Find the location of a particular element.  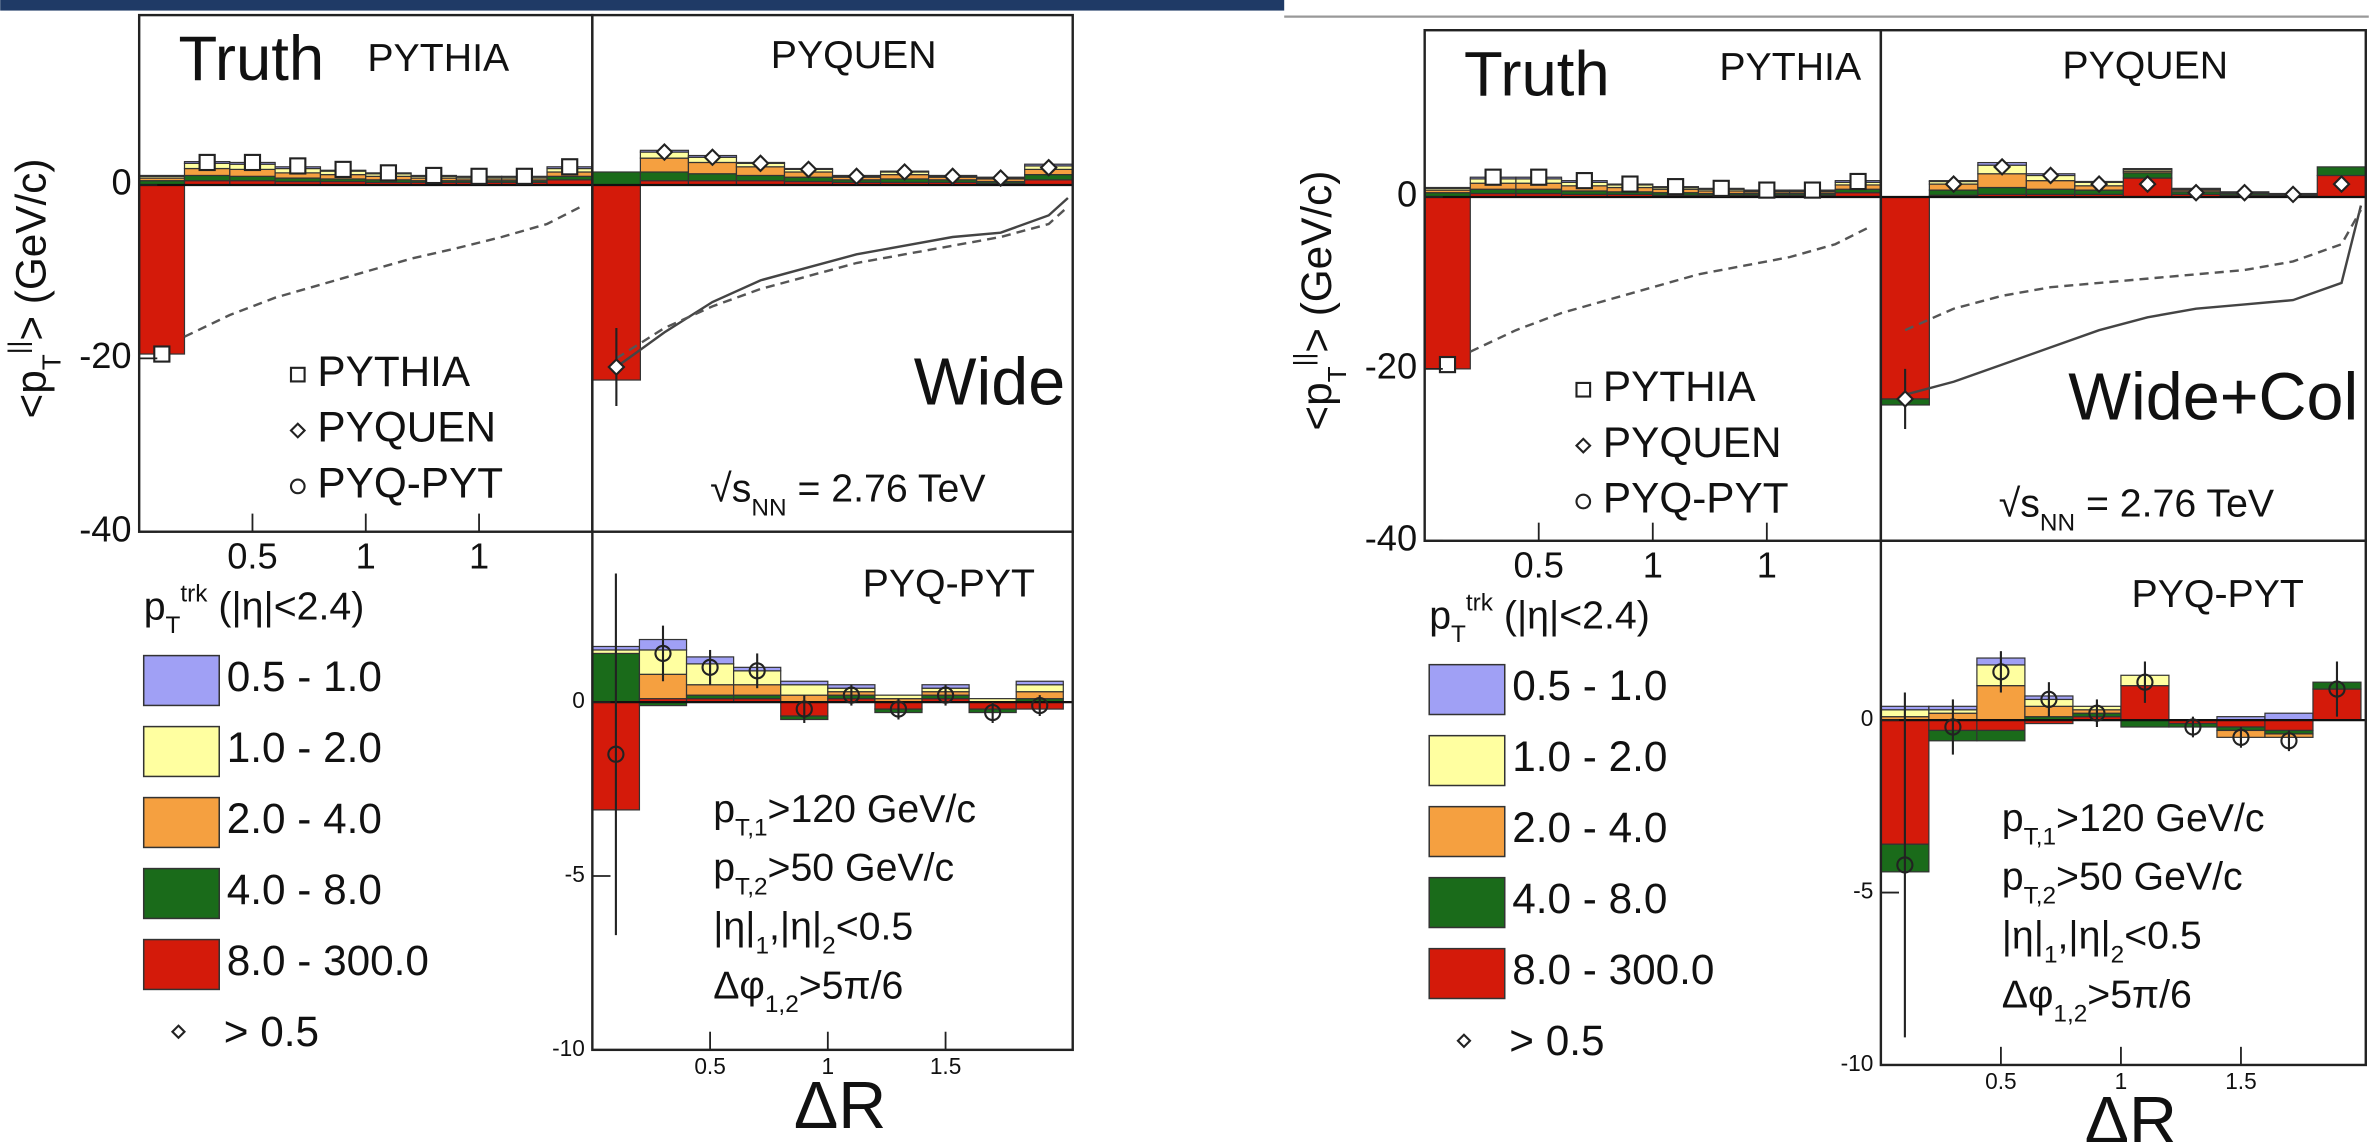

corner-label: Truth is located at coordinates (251, 59).